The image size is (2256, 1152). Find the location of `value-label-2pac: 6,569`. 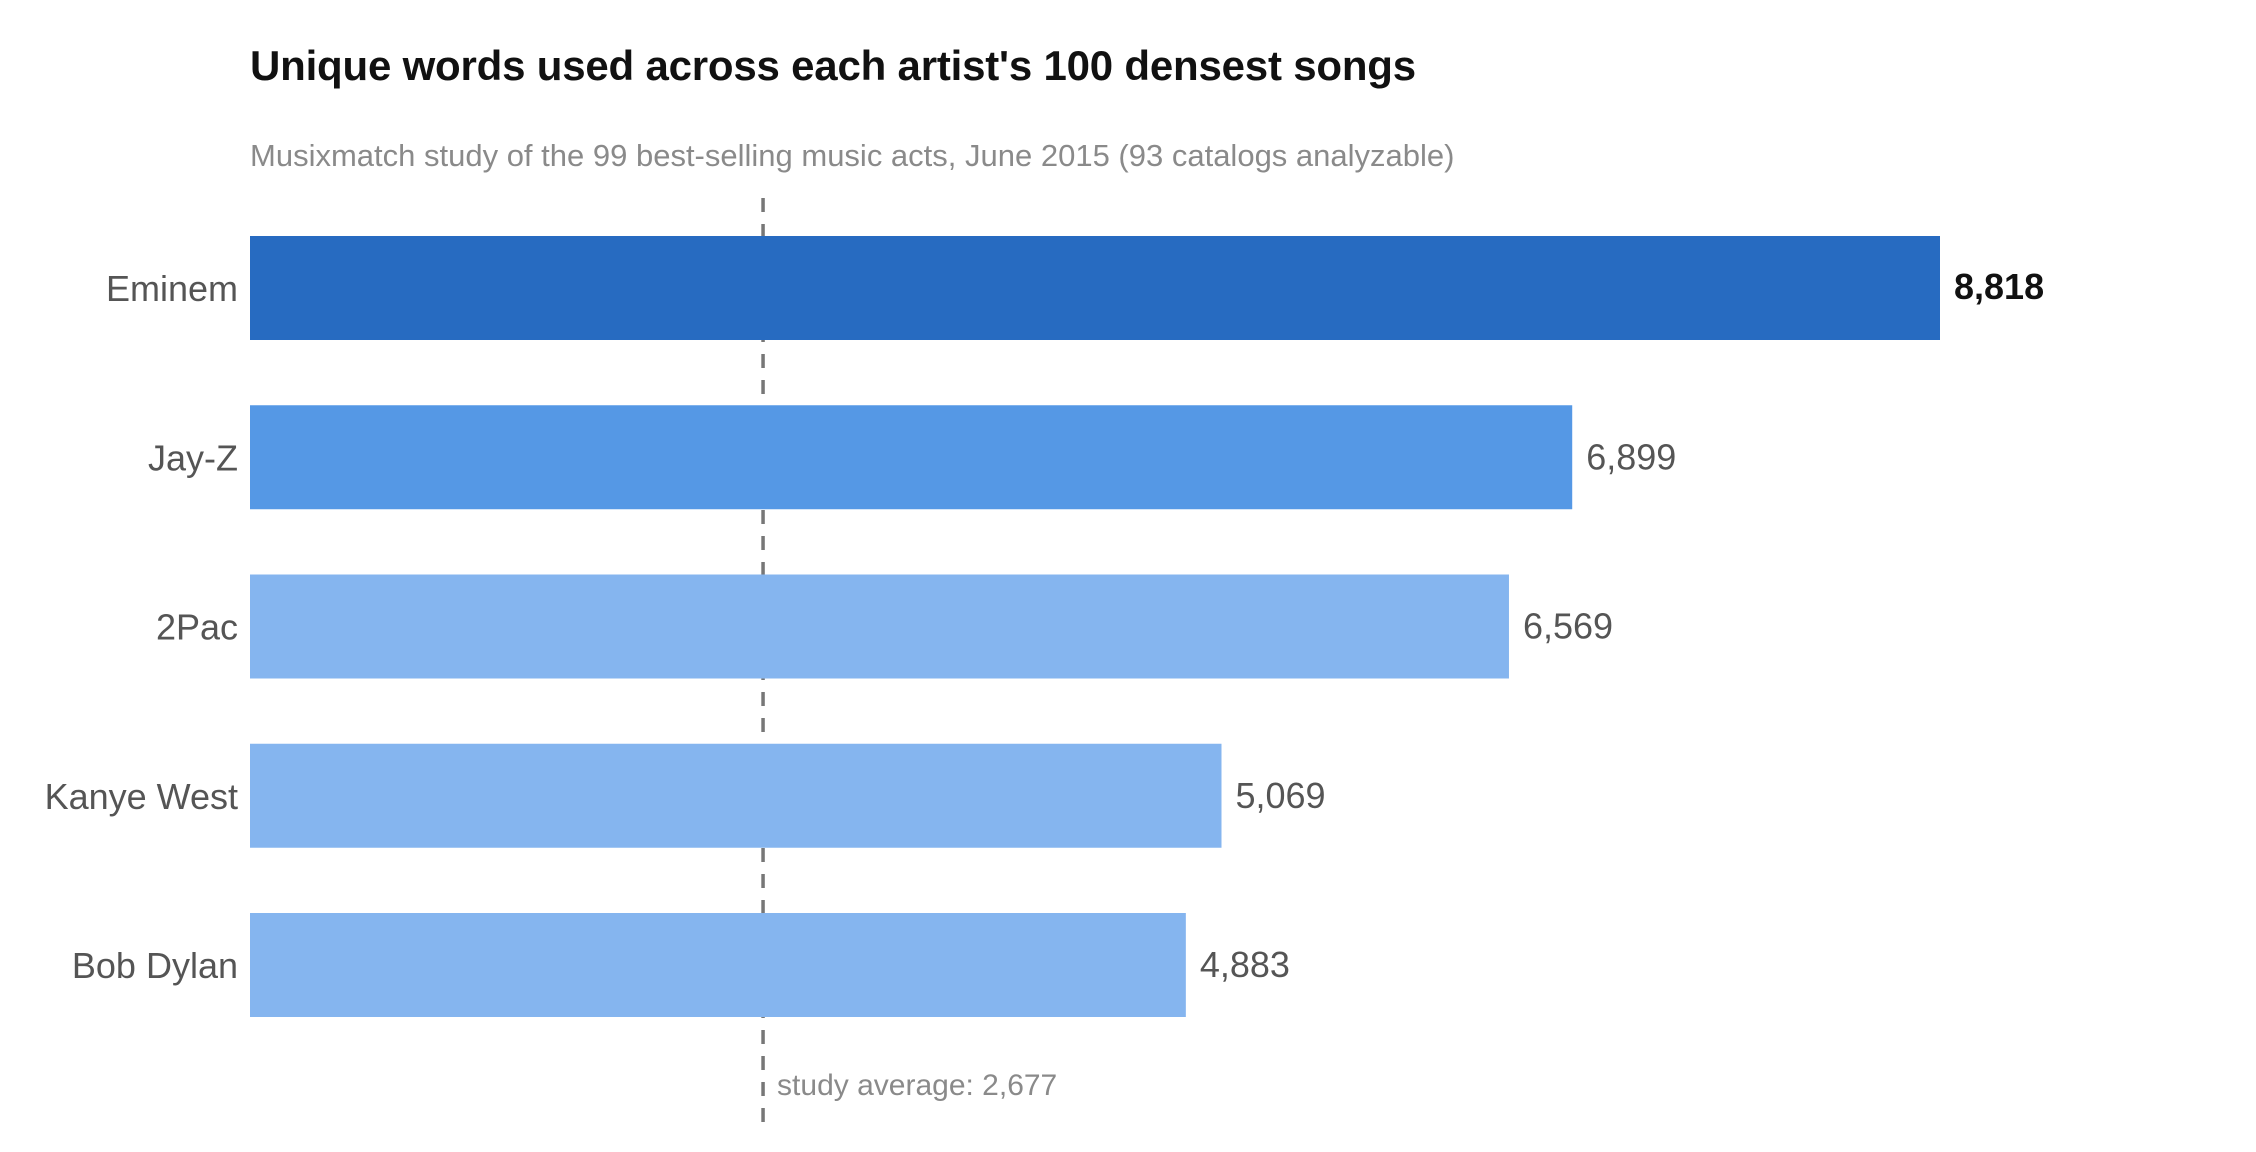

value-label-2pac: 6,569 is located at coordinates (1568, 626).